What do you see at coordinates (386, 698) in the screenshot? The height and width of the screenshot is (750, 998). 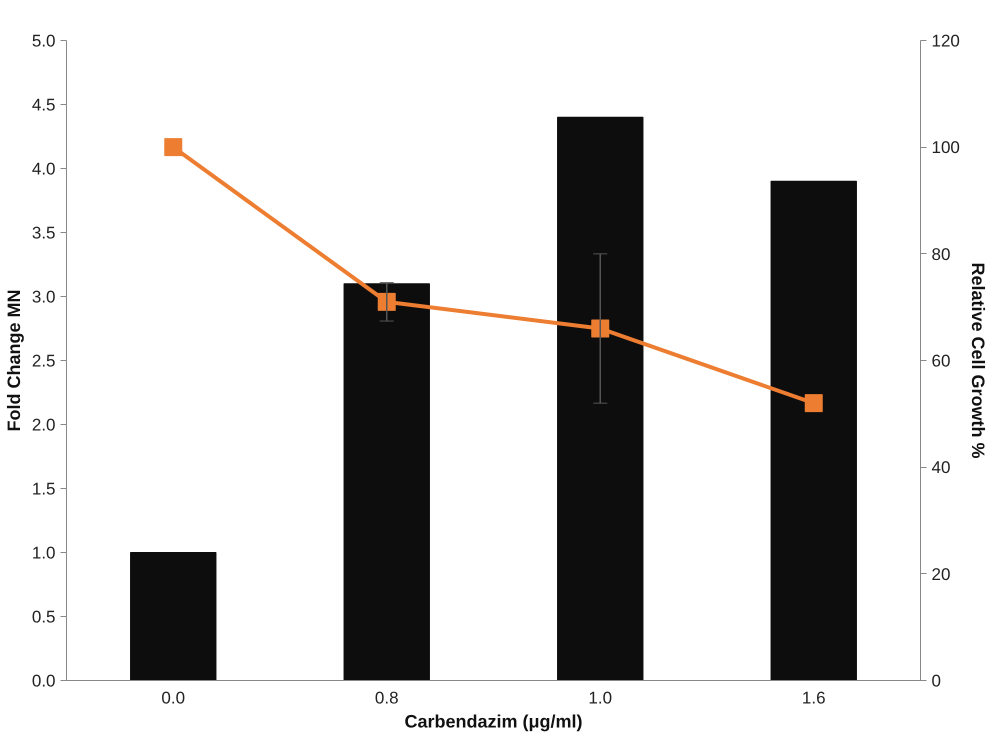 I see `x-tick-label: 0.8` at bounding box center [386, 698].